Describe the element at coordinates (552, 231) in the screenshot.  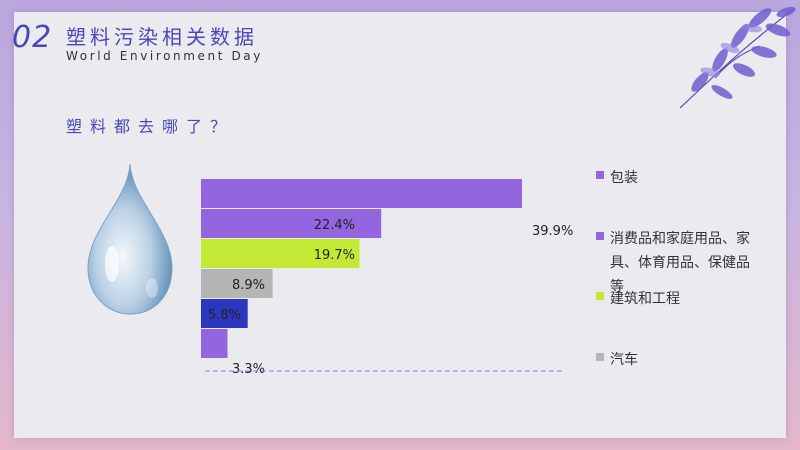
I see `bar-label-1: 39.9%` at that location.